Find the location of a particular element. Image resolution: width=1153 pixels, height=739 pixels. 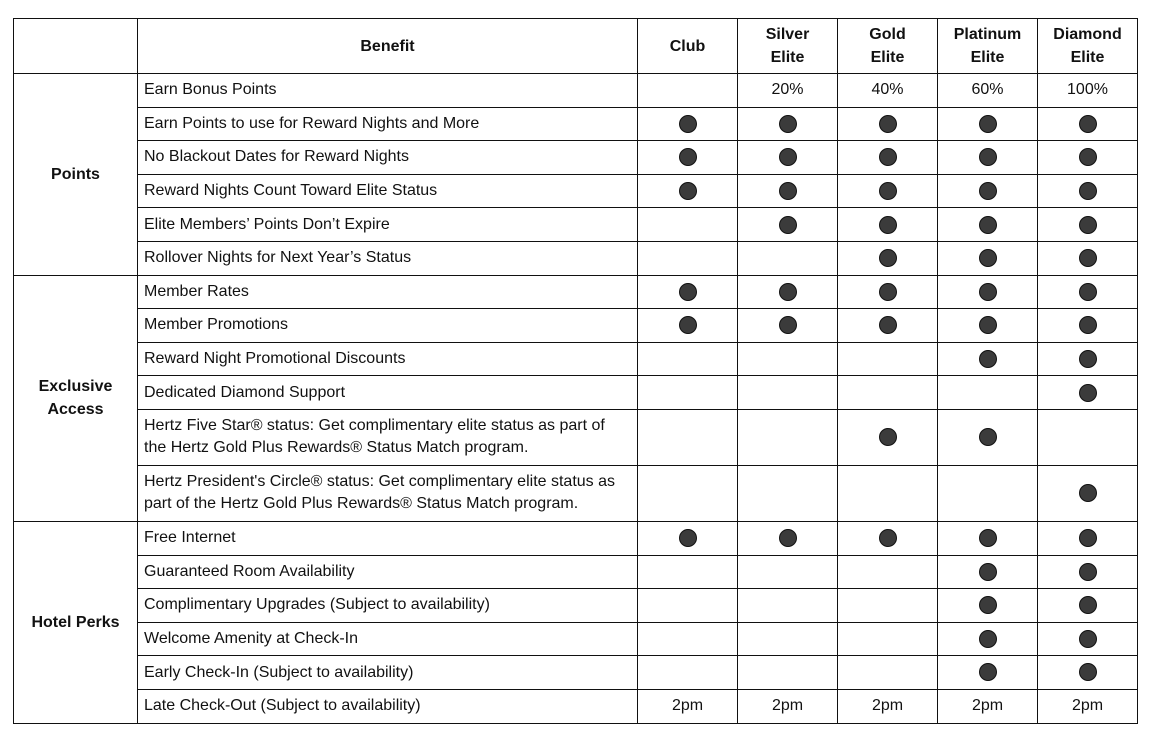

table-row: Guaranteed Room Availability is located at coordinates (576, 572).